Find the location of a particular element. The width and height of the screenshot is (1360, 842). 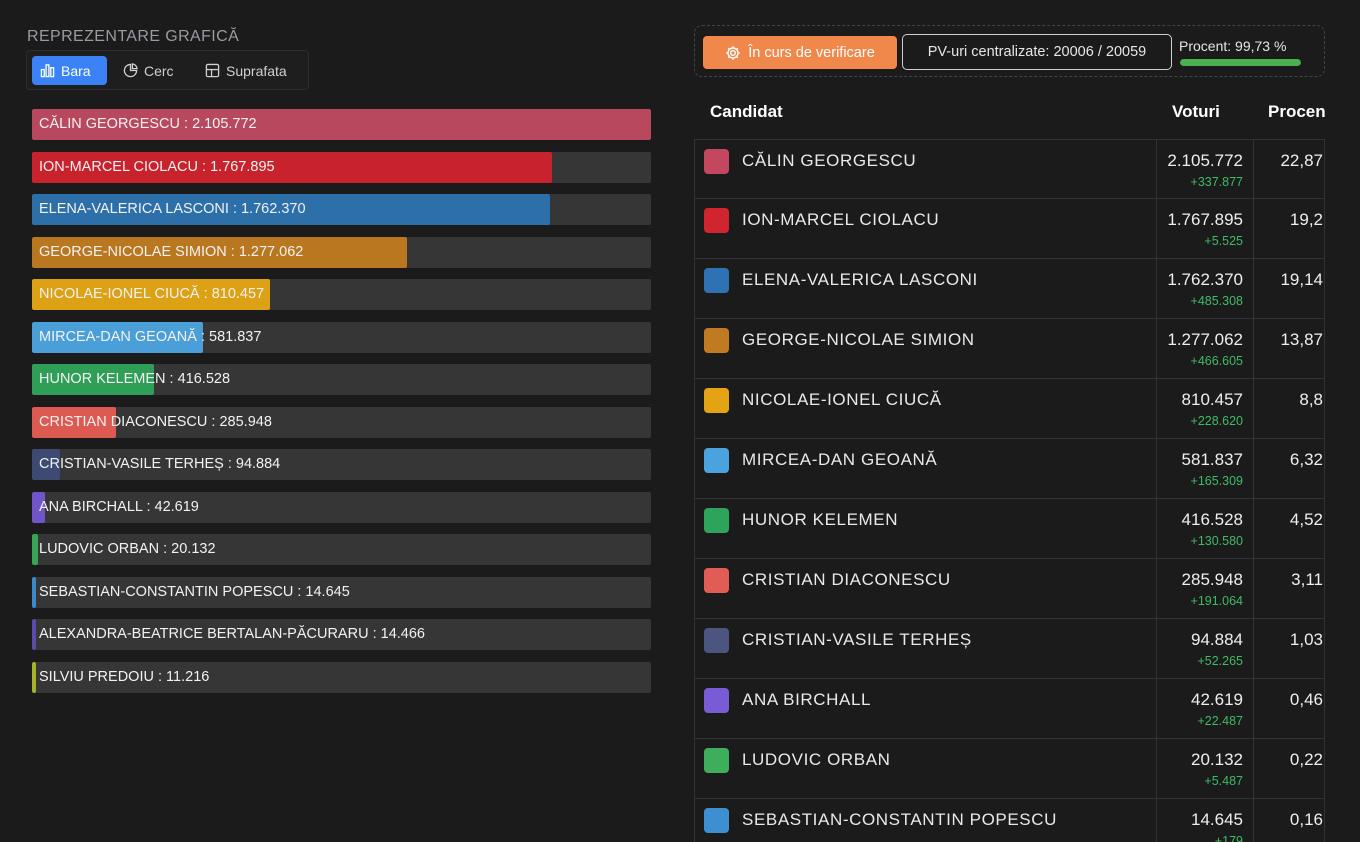

bar-label: CĂLIN GEORGESCU : 2.105.772 is located at coordinates (148, 124).